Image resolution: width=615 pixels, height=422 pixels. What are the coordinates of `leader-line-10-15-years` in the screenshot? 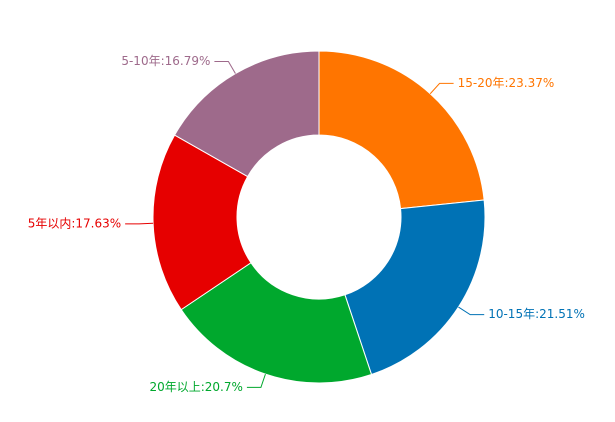 It's located at (471, 311).